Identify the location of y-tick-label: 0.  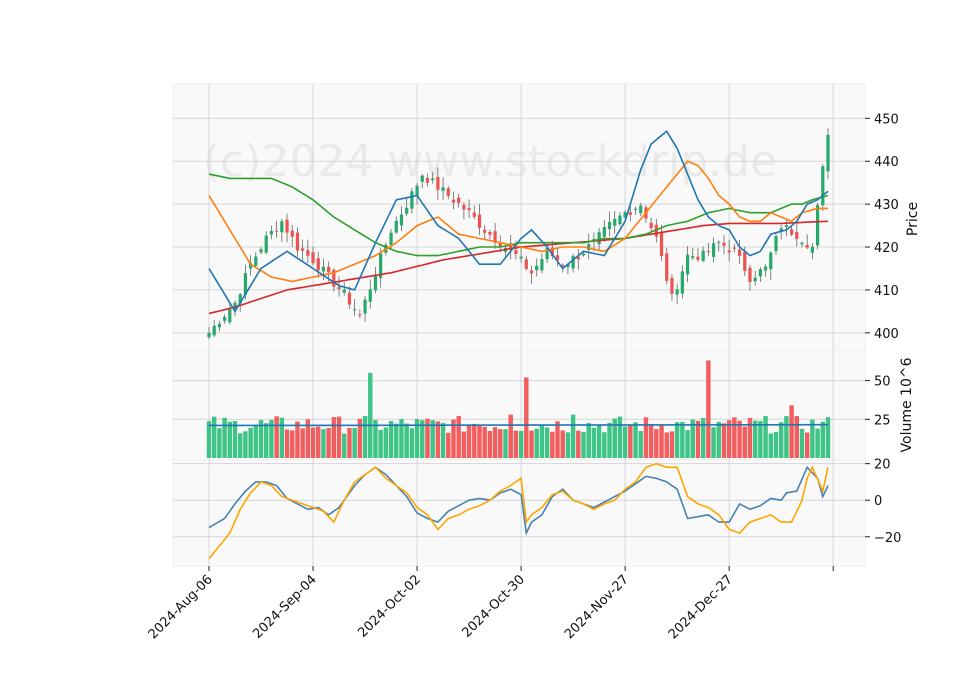
(878, 501).